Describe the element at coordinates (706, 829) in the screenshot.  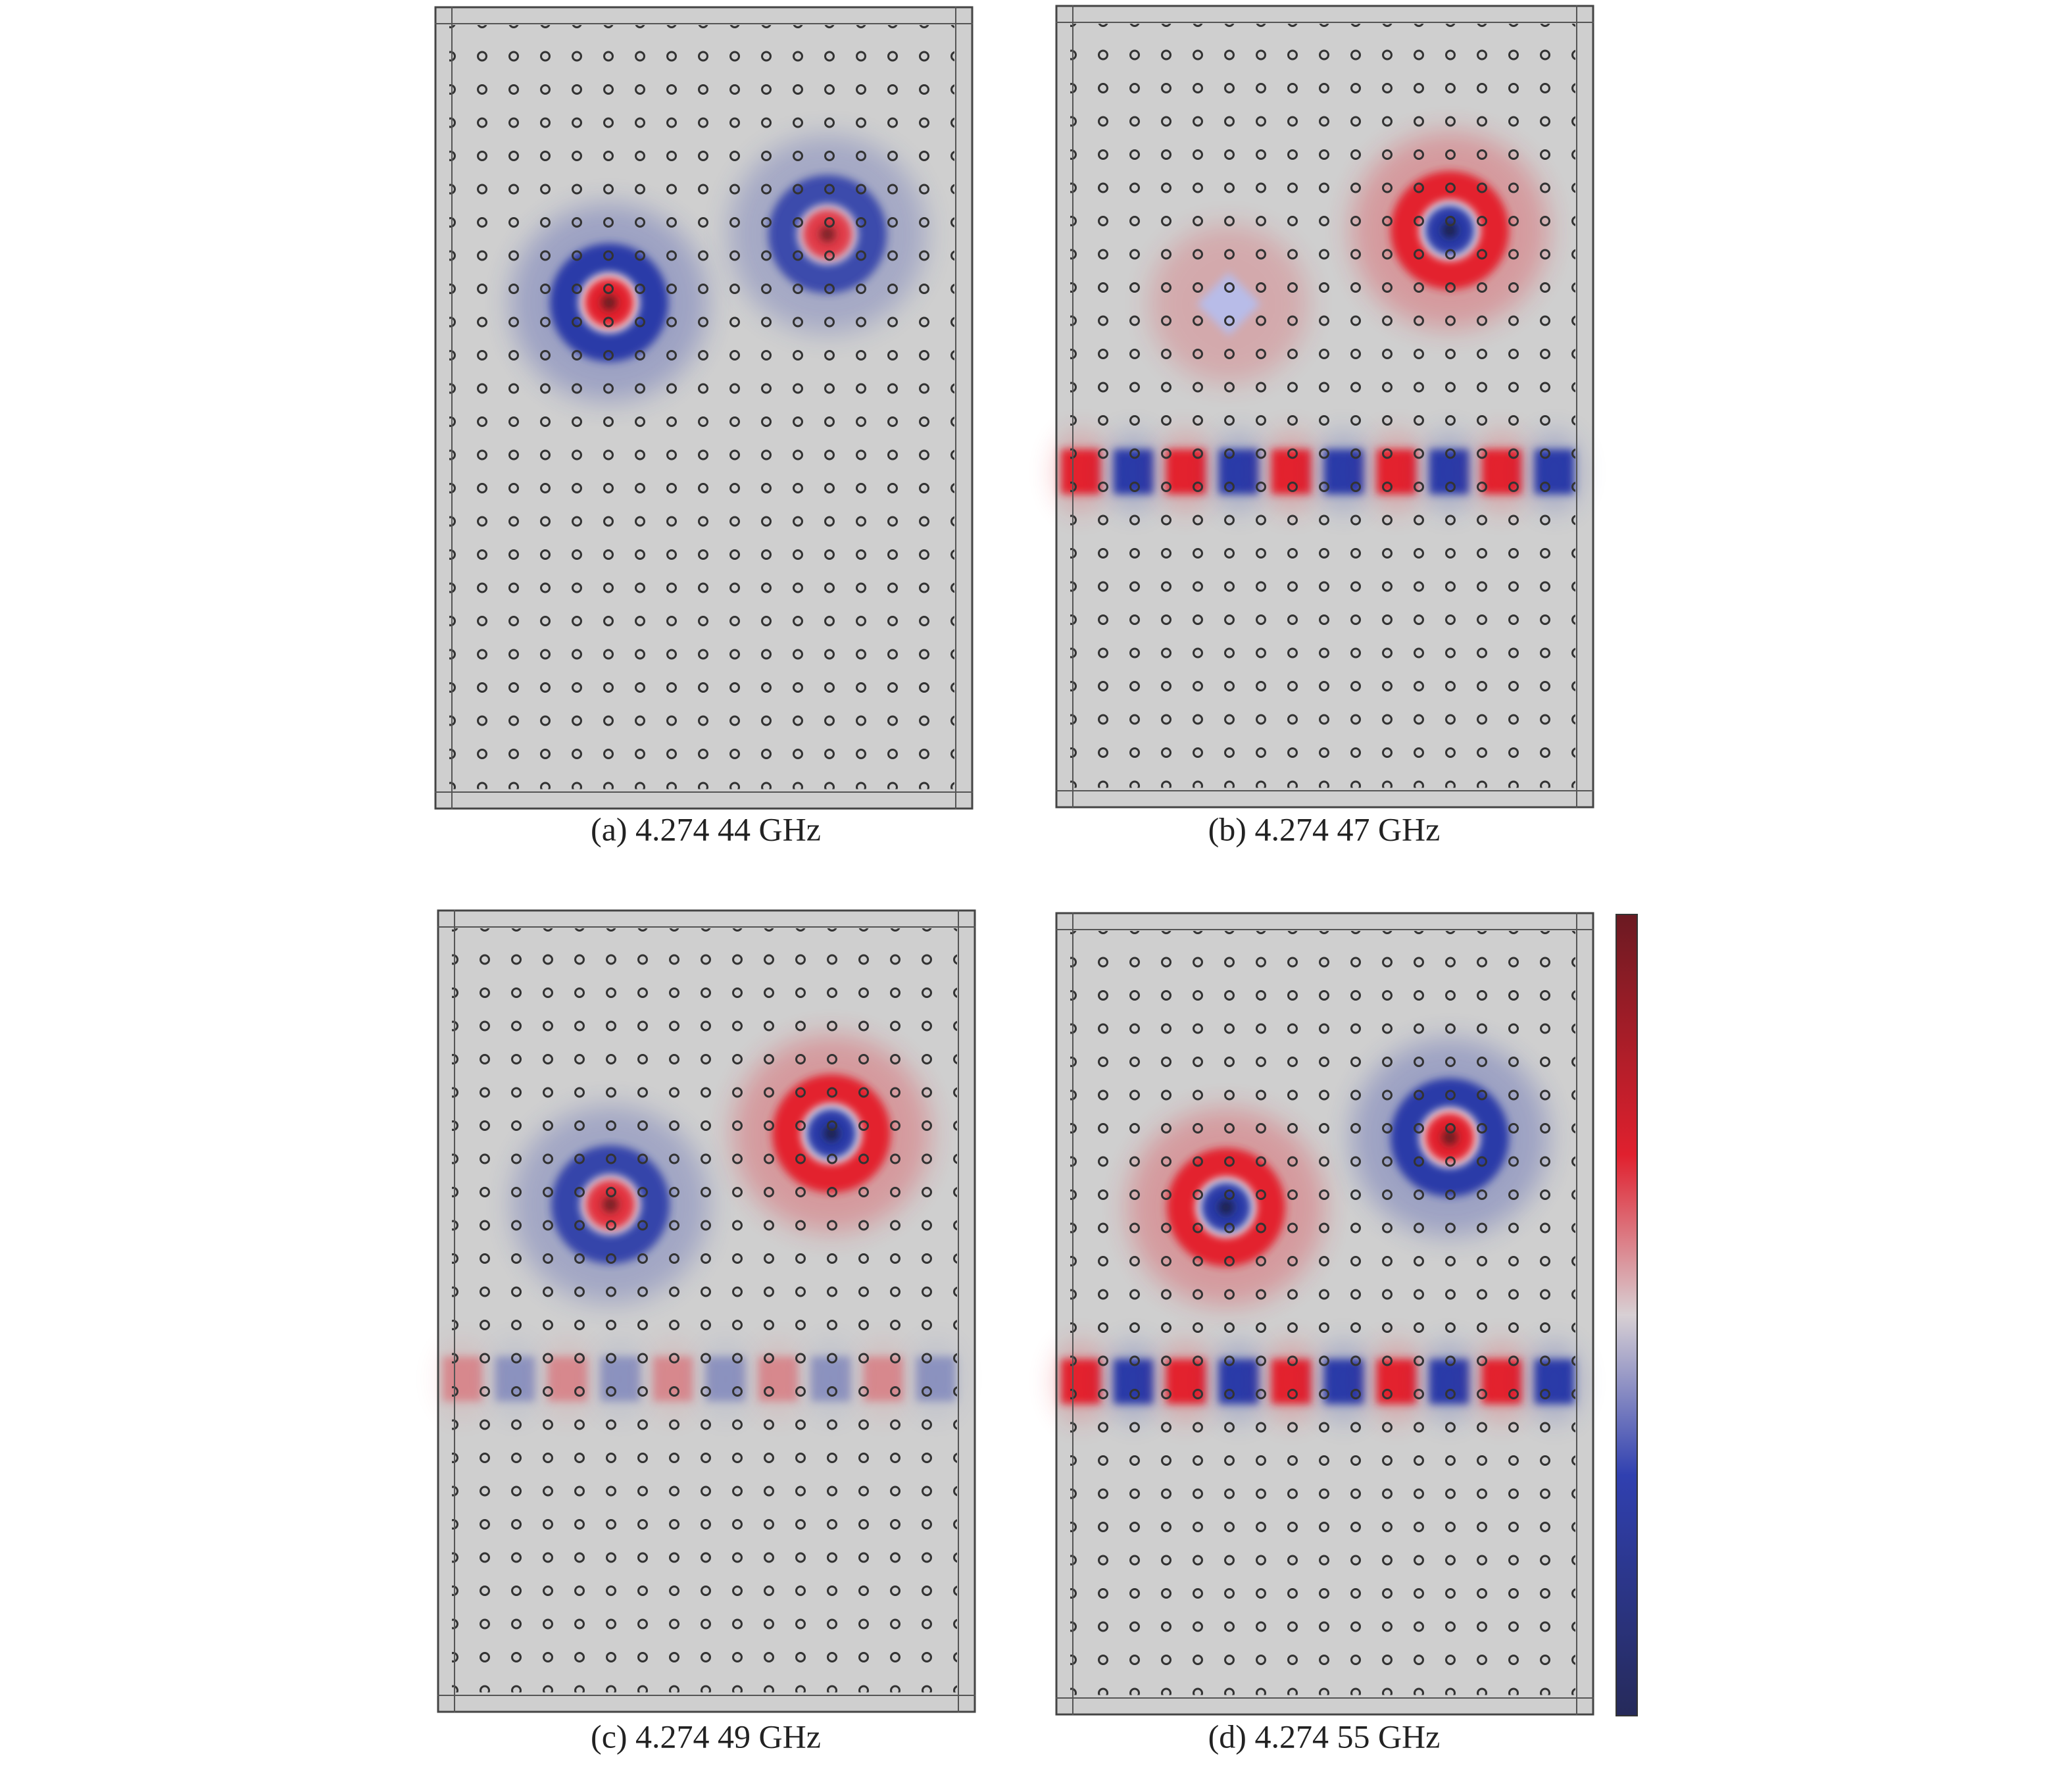
I see `caption: (a) 4.274 44 GHz` at that location.